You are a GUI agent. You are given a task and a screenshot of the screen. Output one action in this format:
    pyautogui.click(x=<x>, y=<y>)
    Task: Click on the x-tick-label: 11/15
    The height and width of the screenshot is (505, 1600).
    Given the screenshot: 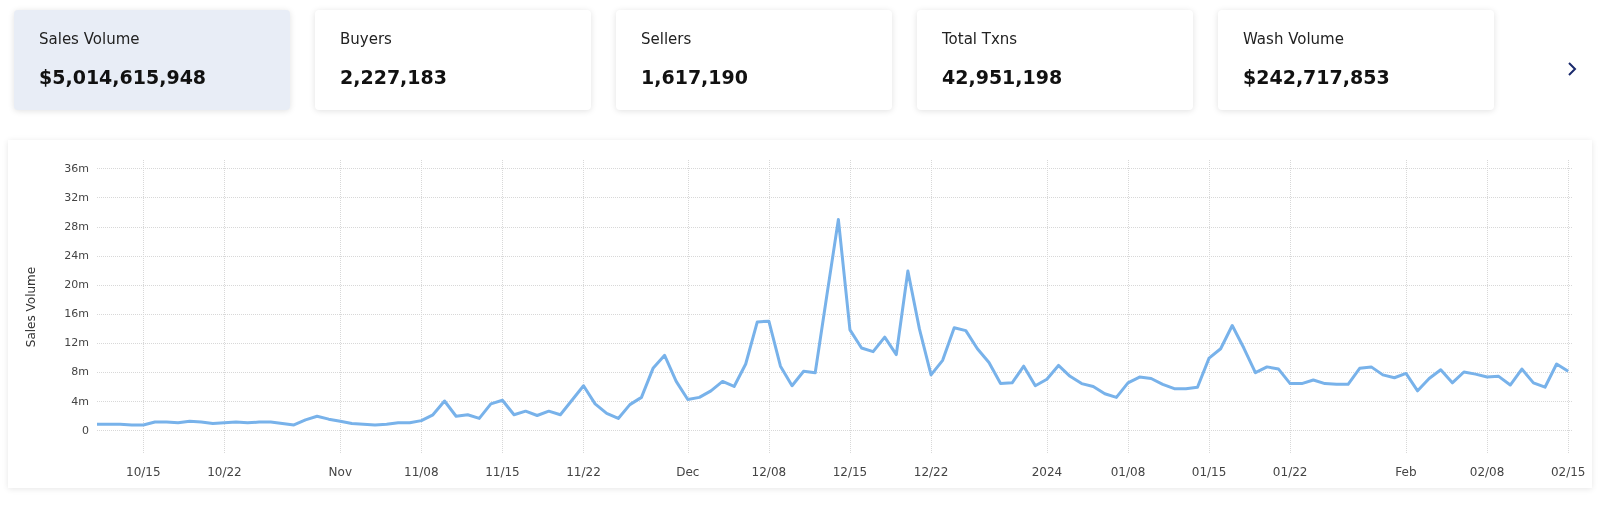 What is the action you would take?
    pyautogui.click(x=502, y=472)
    